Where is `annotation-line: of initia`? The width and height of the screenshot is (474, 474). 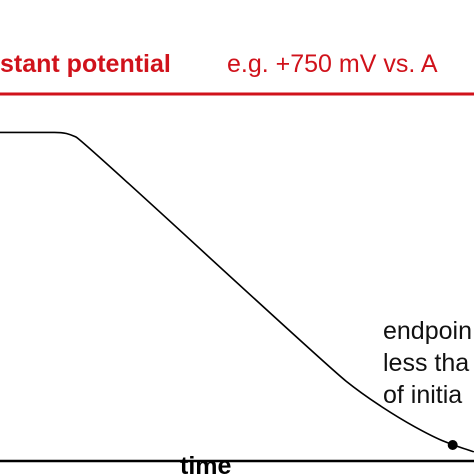
annotation-line: of initia is located at coordinates (422, 395).